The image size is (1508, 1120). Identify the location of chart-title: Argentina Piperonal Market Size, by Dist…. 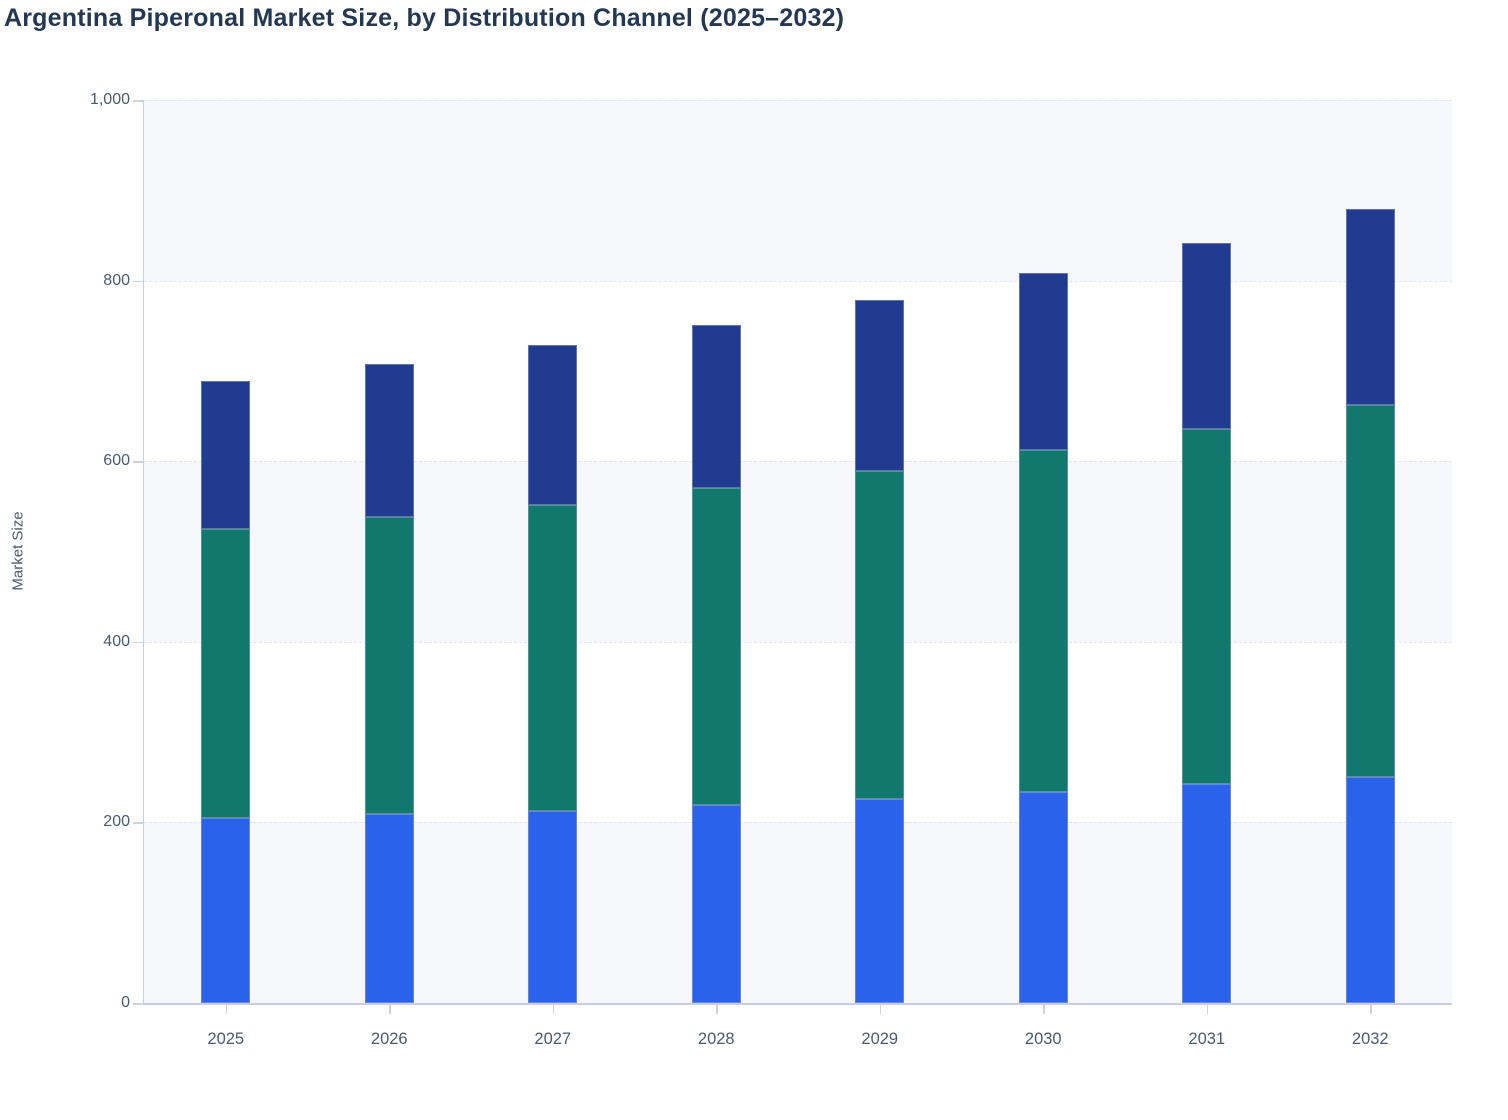
(424, 18).